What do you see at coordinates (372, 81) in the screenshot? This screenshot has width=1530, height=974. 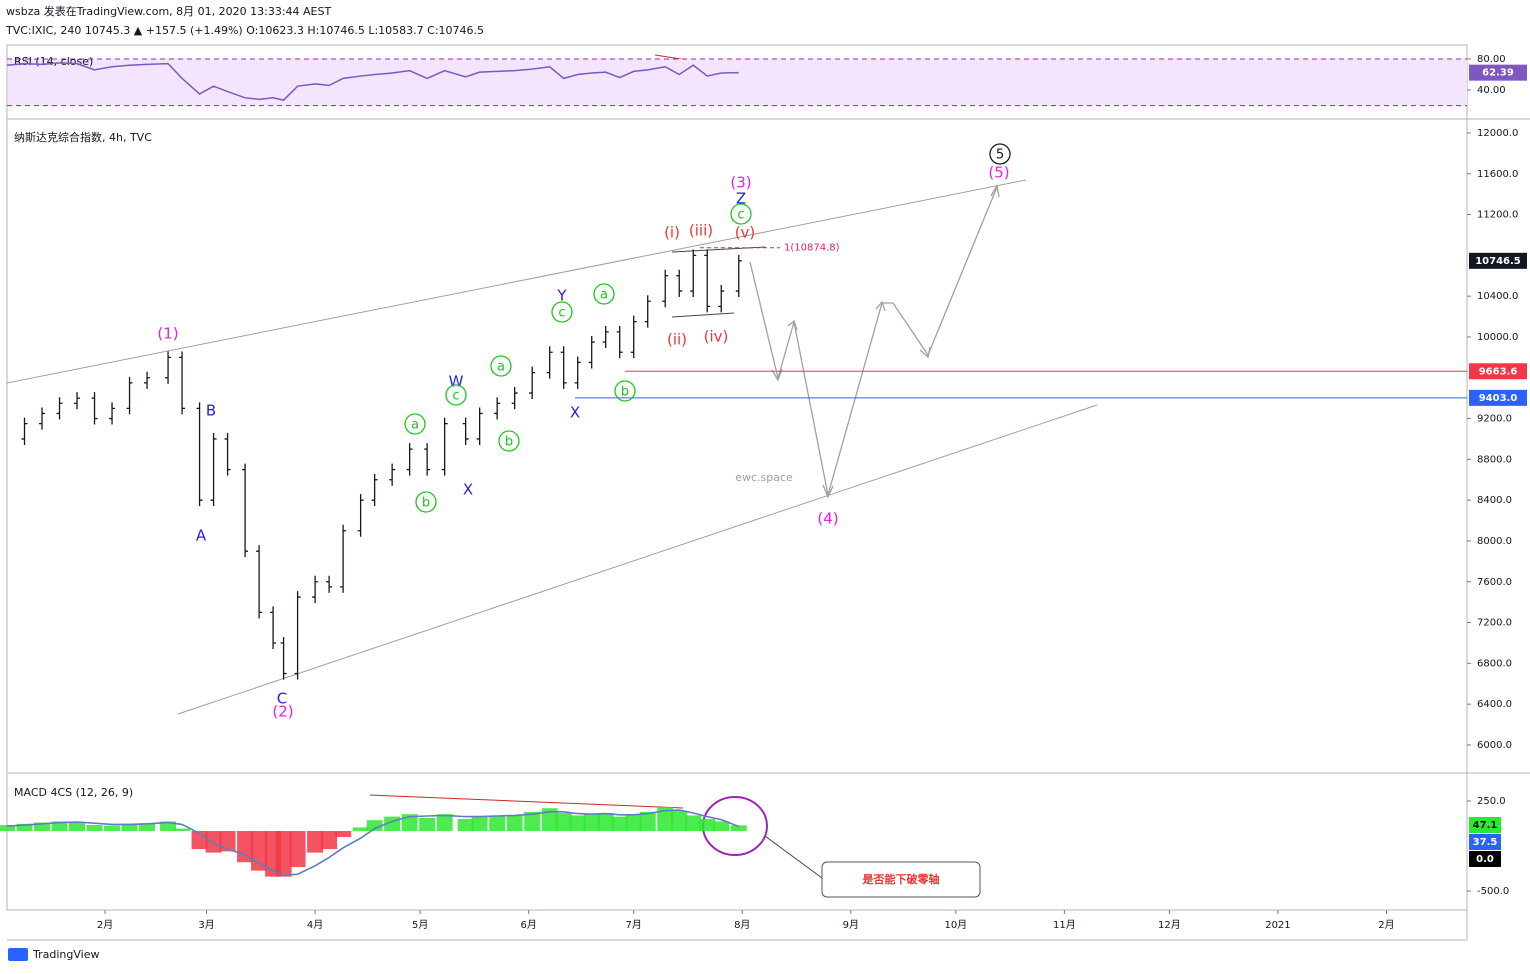 I see `rsi-line` at bounding box center [372, 81].